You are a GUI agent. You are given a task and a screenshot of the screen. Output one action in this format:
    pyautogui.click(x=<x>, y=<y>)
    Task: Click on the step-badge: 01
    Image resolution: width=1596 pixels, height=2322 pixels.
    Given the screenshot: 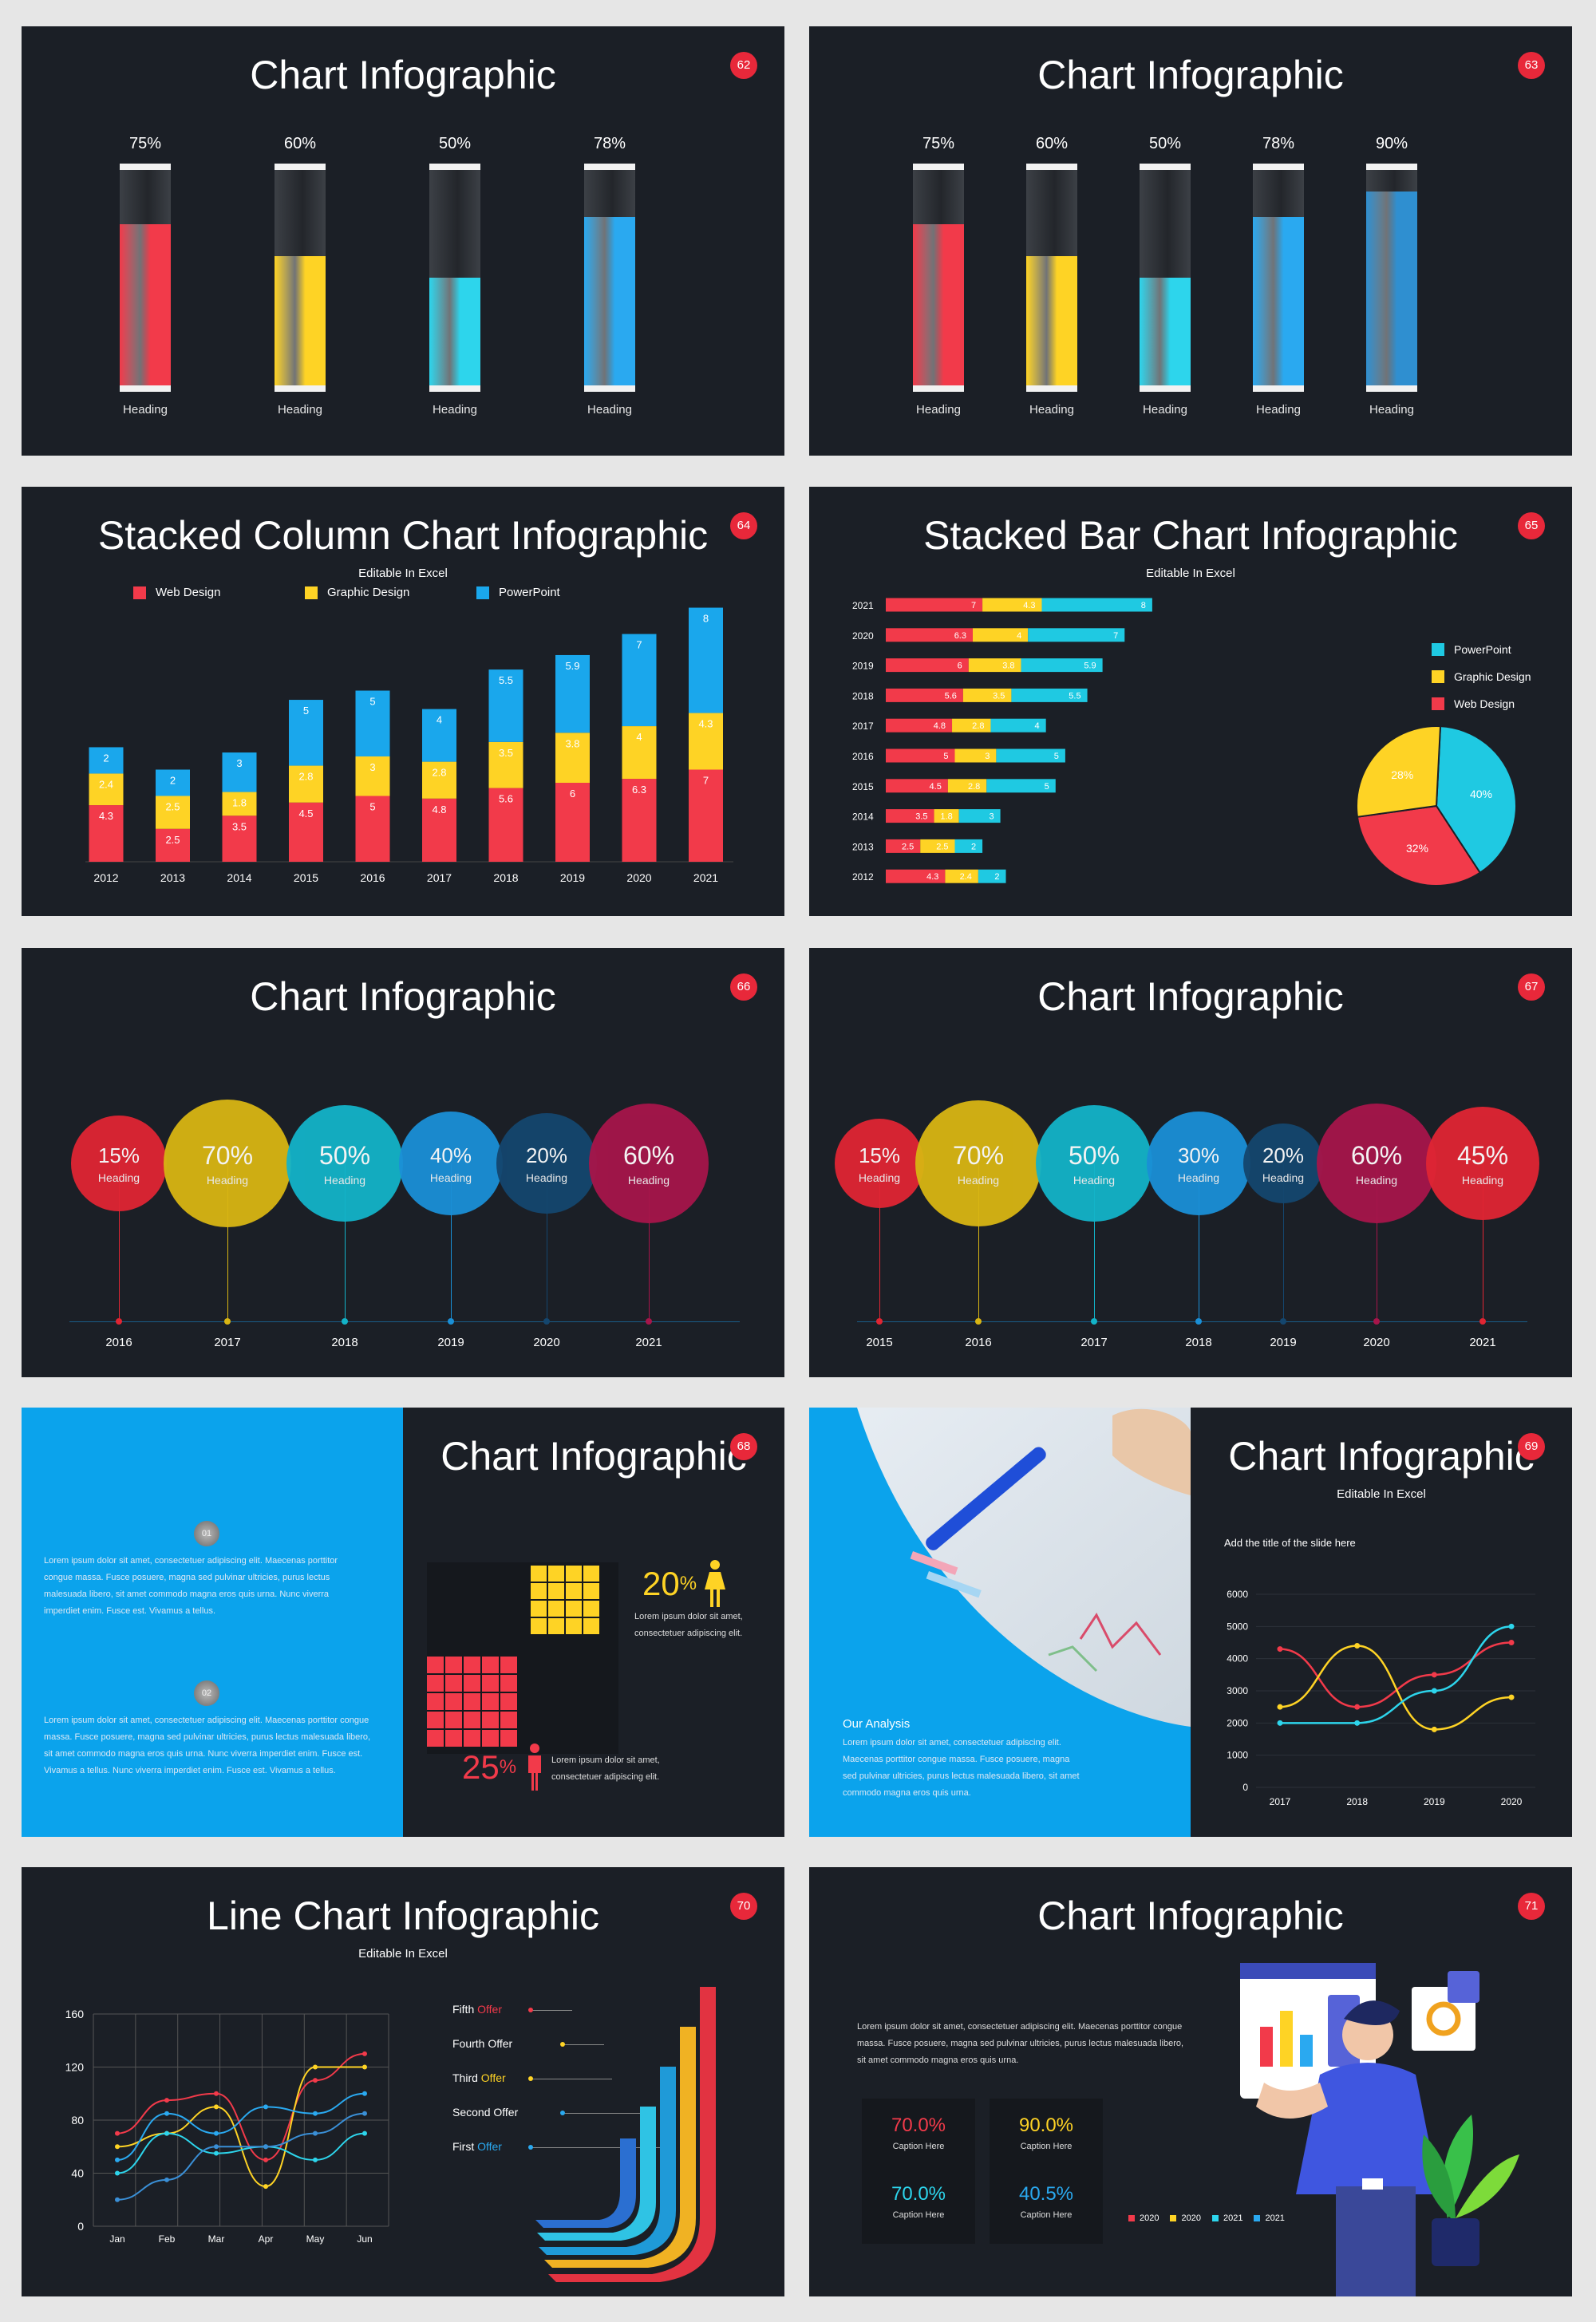 What is the action you would take?
    pyautogui.click(x=206, y=1533)
    